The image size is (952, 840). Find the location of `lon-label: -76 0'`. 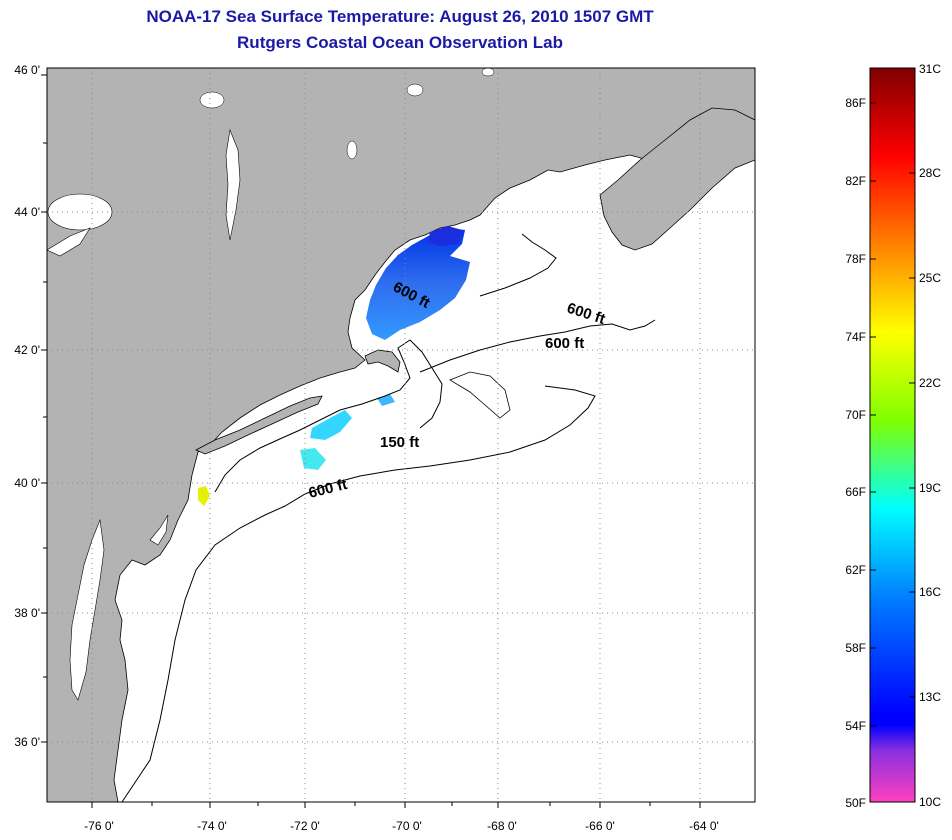

lon-label: -76 0' is located at coordinates (99, 826).